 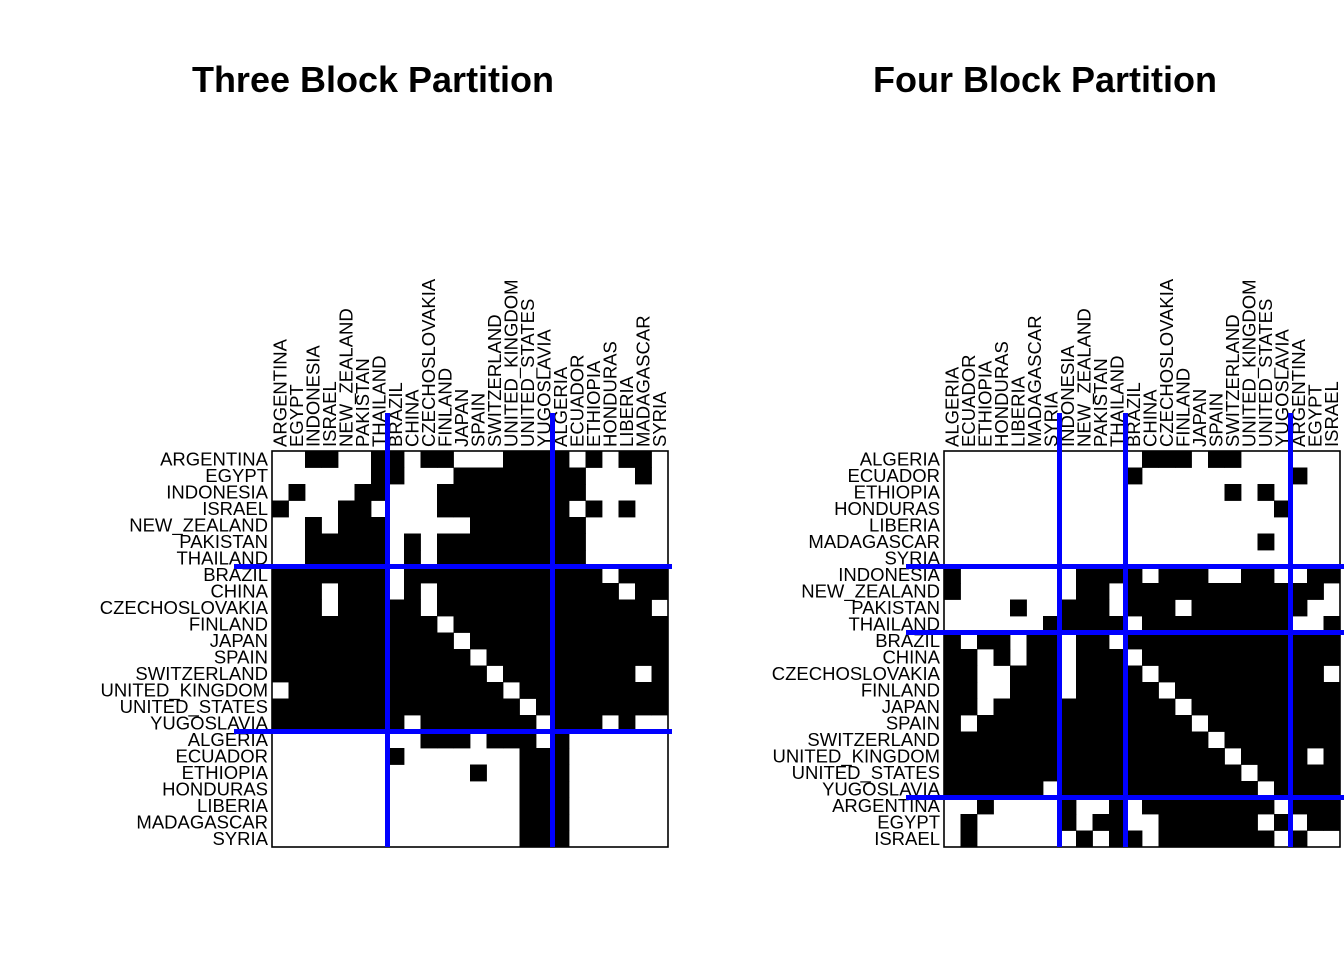 I want to click on row-label: PAKISTAN, so click(x=223, y=541).